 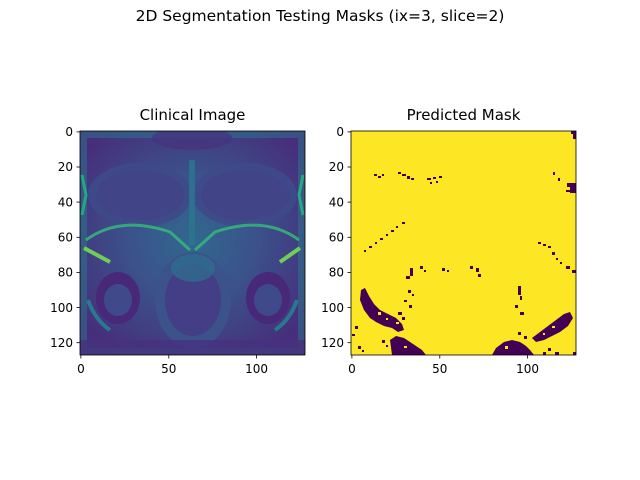 What do you see at coordinates (193, 115) in the screenshot?
I see `clinical-image-title: Clinical Image` at bounding box center [193, 115].